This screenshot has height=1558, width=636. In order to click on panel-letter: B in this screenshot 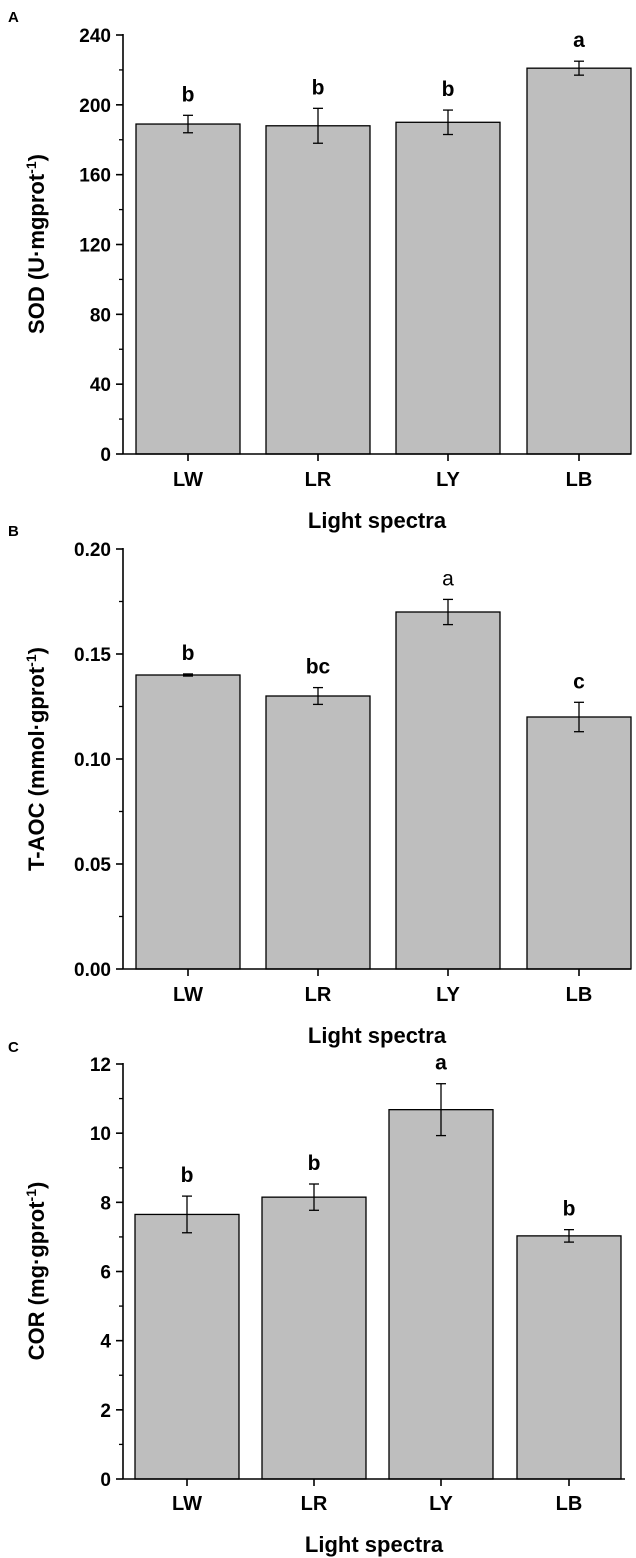, I will do `click(13, 531)`.